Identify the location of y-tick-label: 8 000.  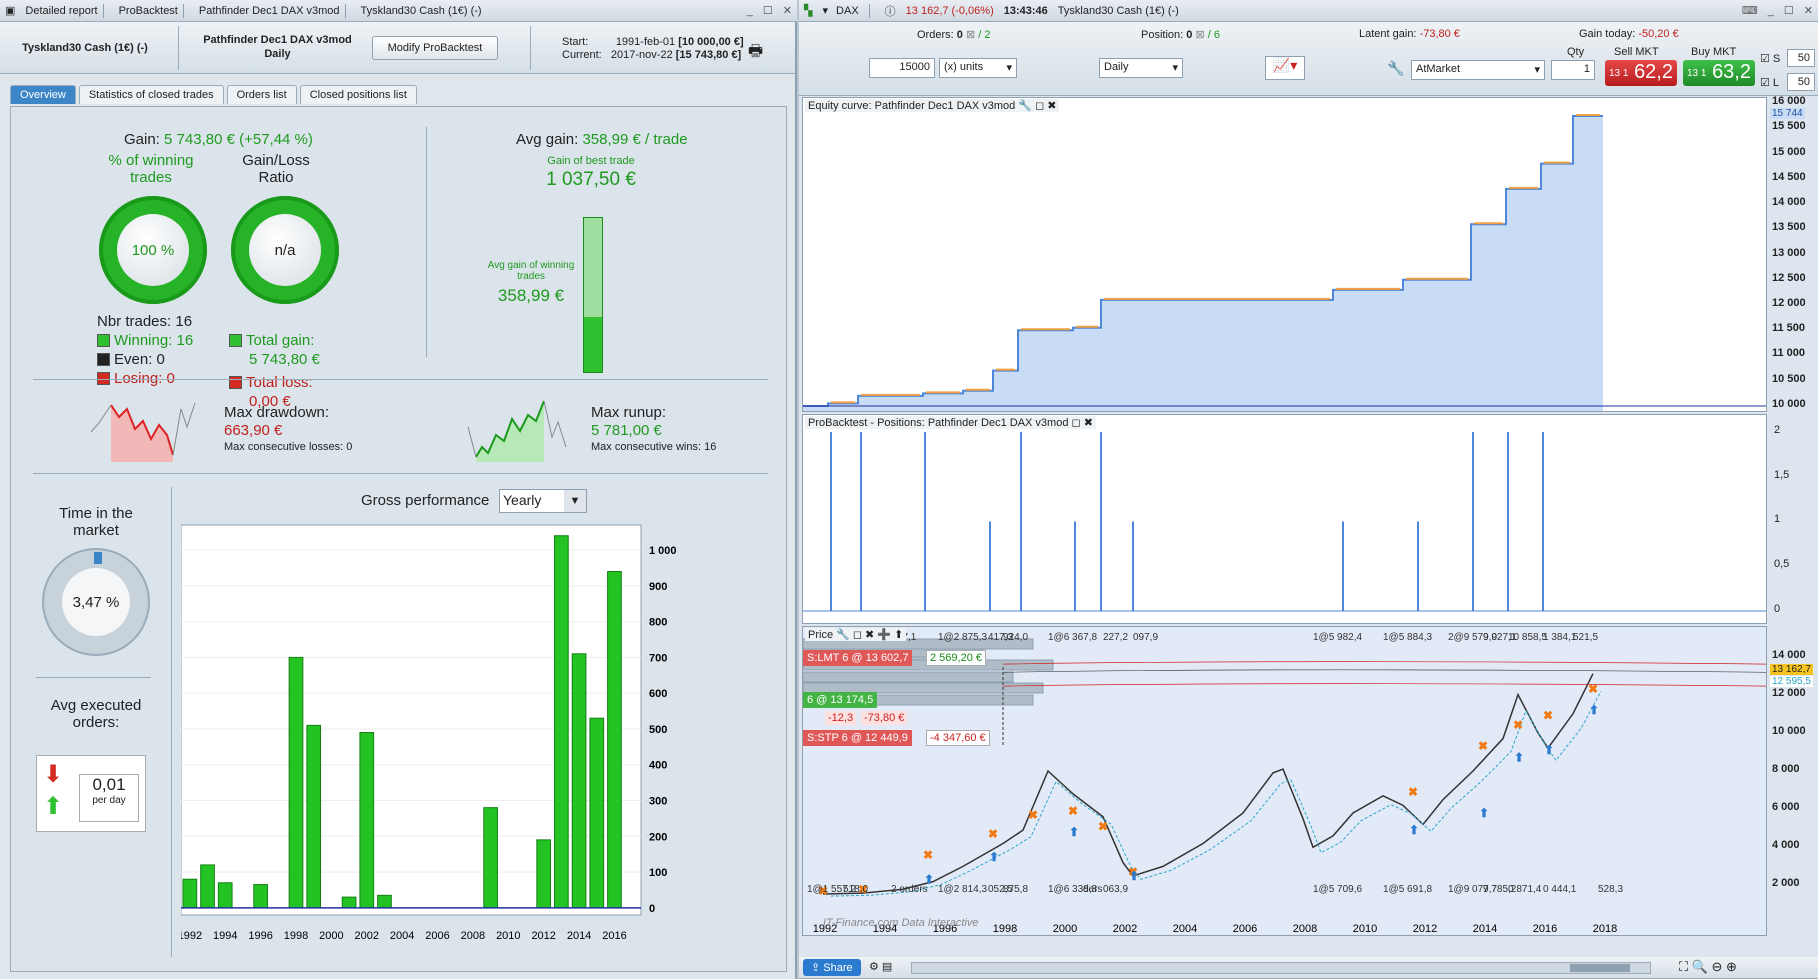
(1786, 769).